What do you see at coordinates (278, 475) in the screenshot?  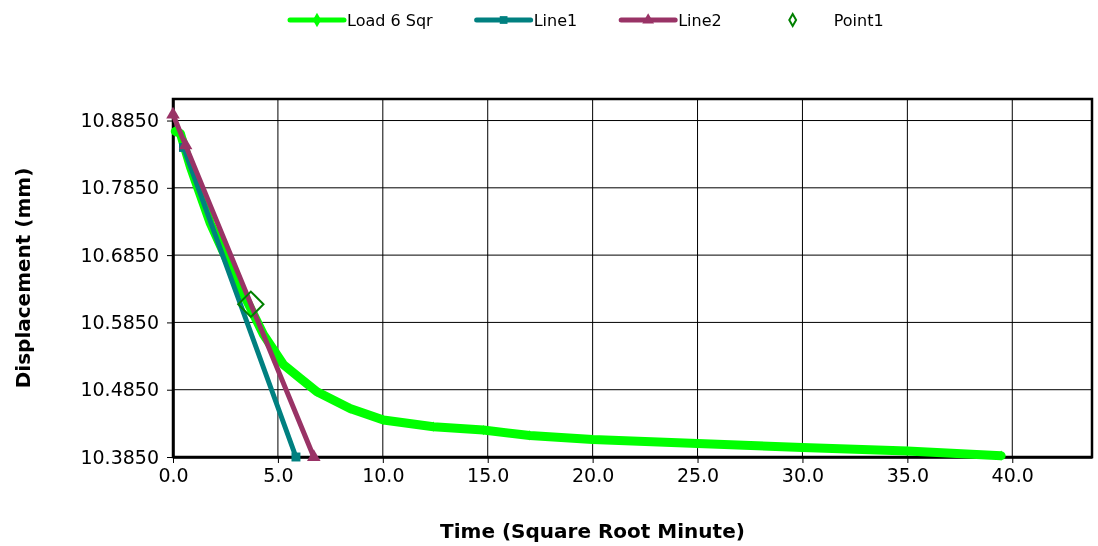 I see `x-tick-label: 5.0` at bounding box center [278, 475].